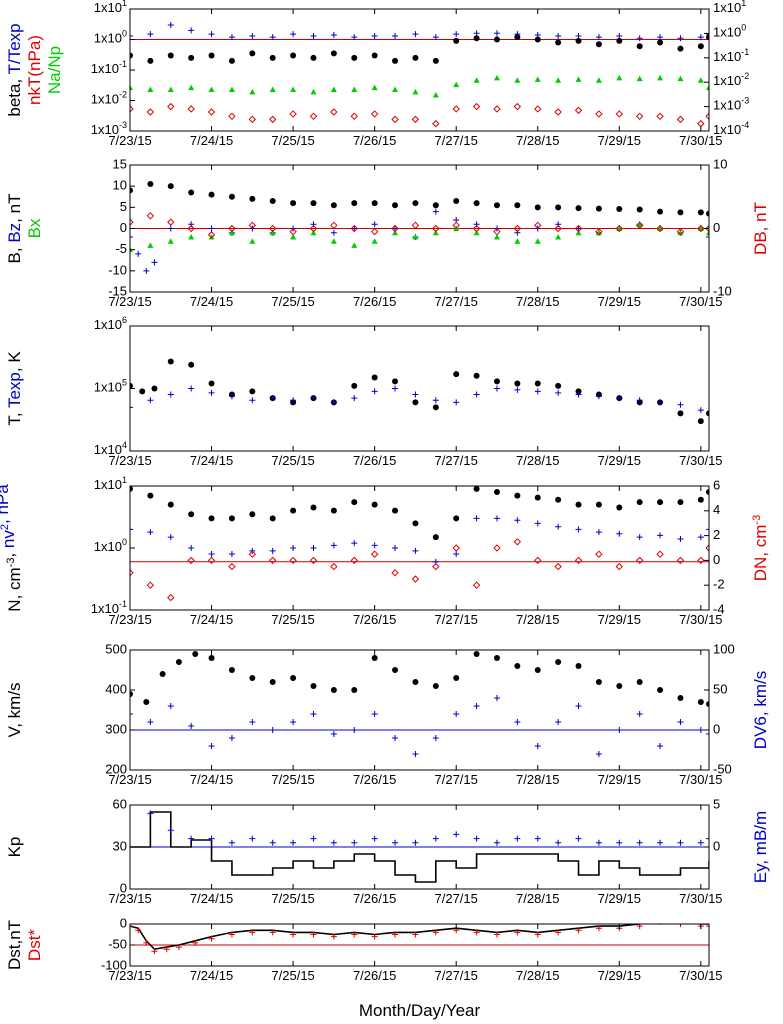 Image resolution: width=783 pixels, height=1024 pixels. Describe the element at coordinates (211, 140) in the screenshot. I see `x-tick-label: 7/24/15` at that location.